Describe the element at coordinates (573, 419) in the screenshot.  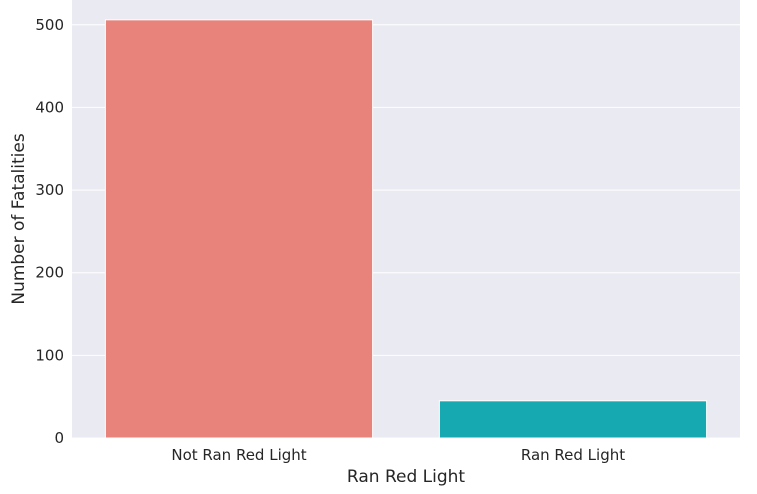
I see `bar-ran-red-light` at that location.